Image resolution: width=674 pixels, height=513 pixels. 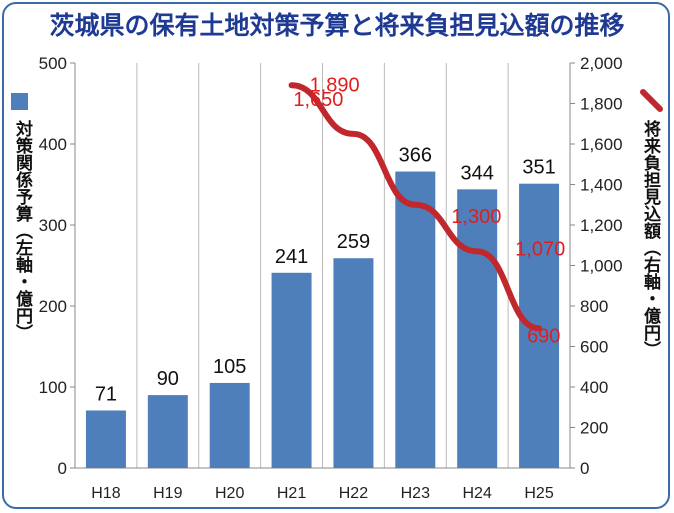 I want to click on x-tick-label: H24, so click(x=477, y=493).